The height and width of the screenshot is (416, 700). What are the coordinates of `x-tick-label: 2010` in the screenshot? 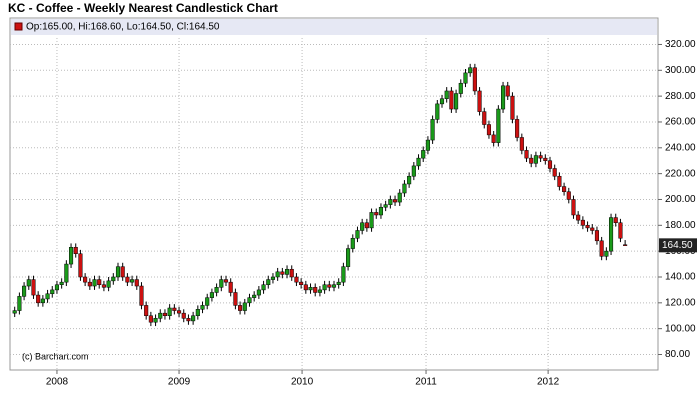 It's located at (302, 382).